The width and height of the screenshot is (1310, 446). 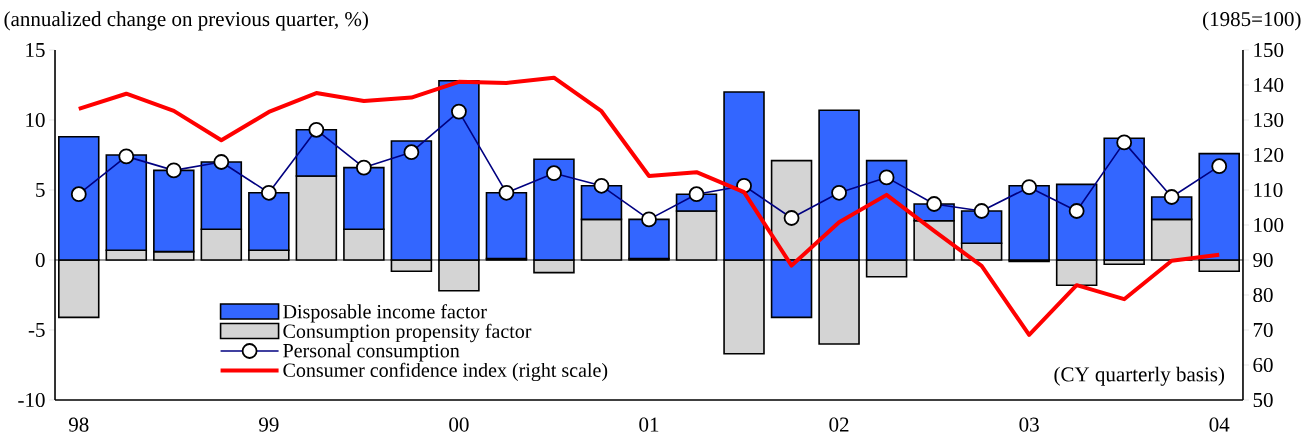 What do you see at coordinates (1263, 295) in the screenshot?
I see `y2-tick-label: 80` at bounding box center [1263, 295].